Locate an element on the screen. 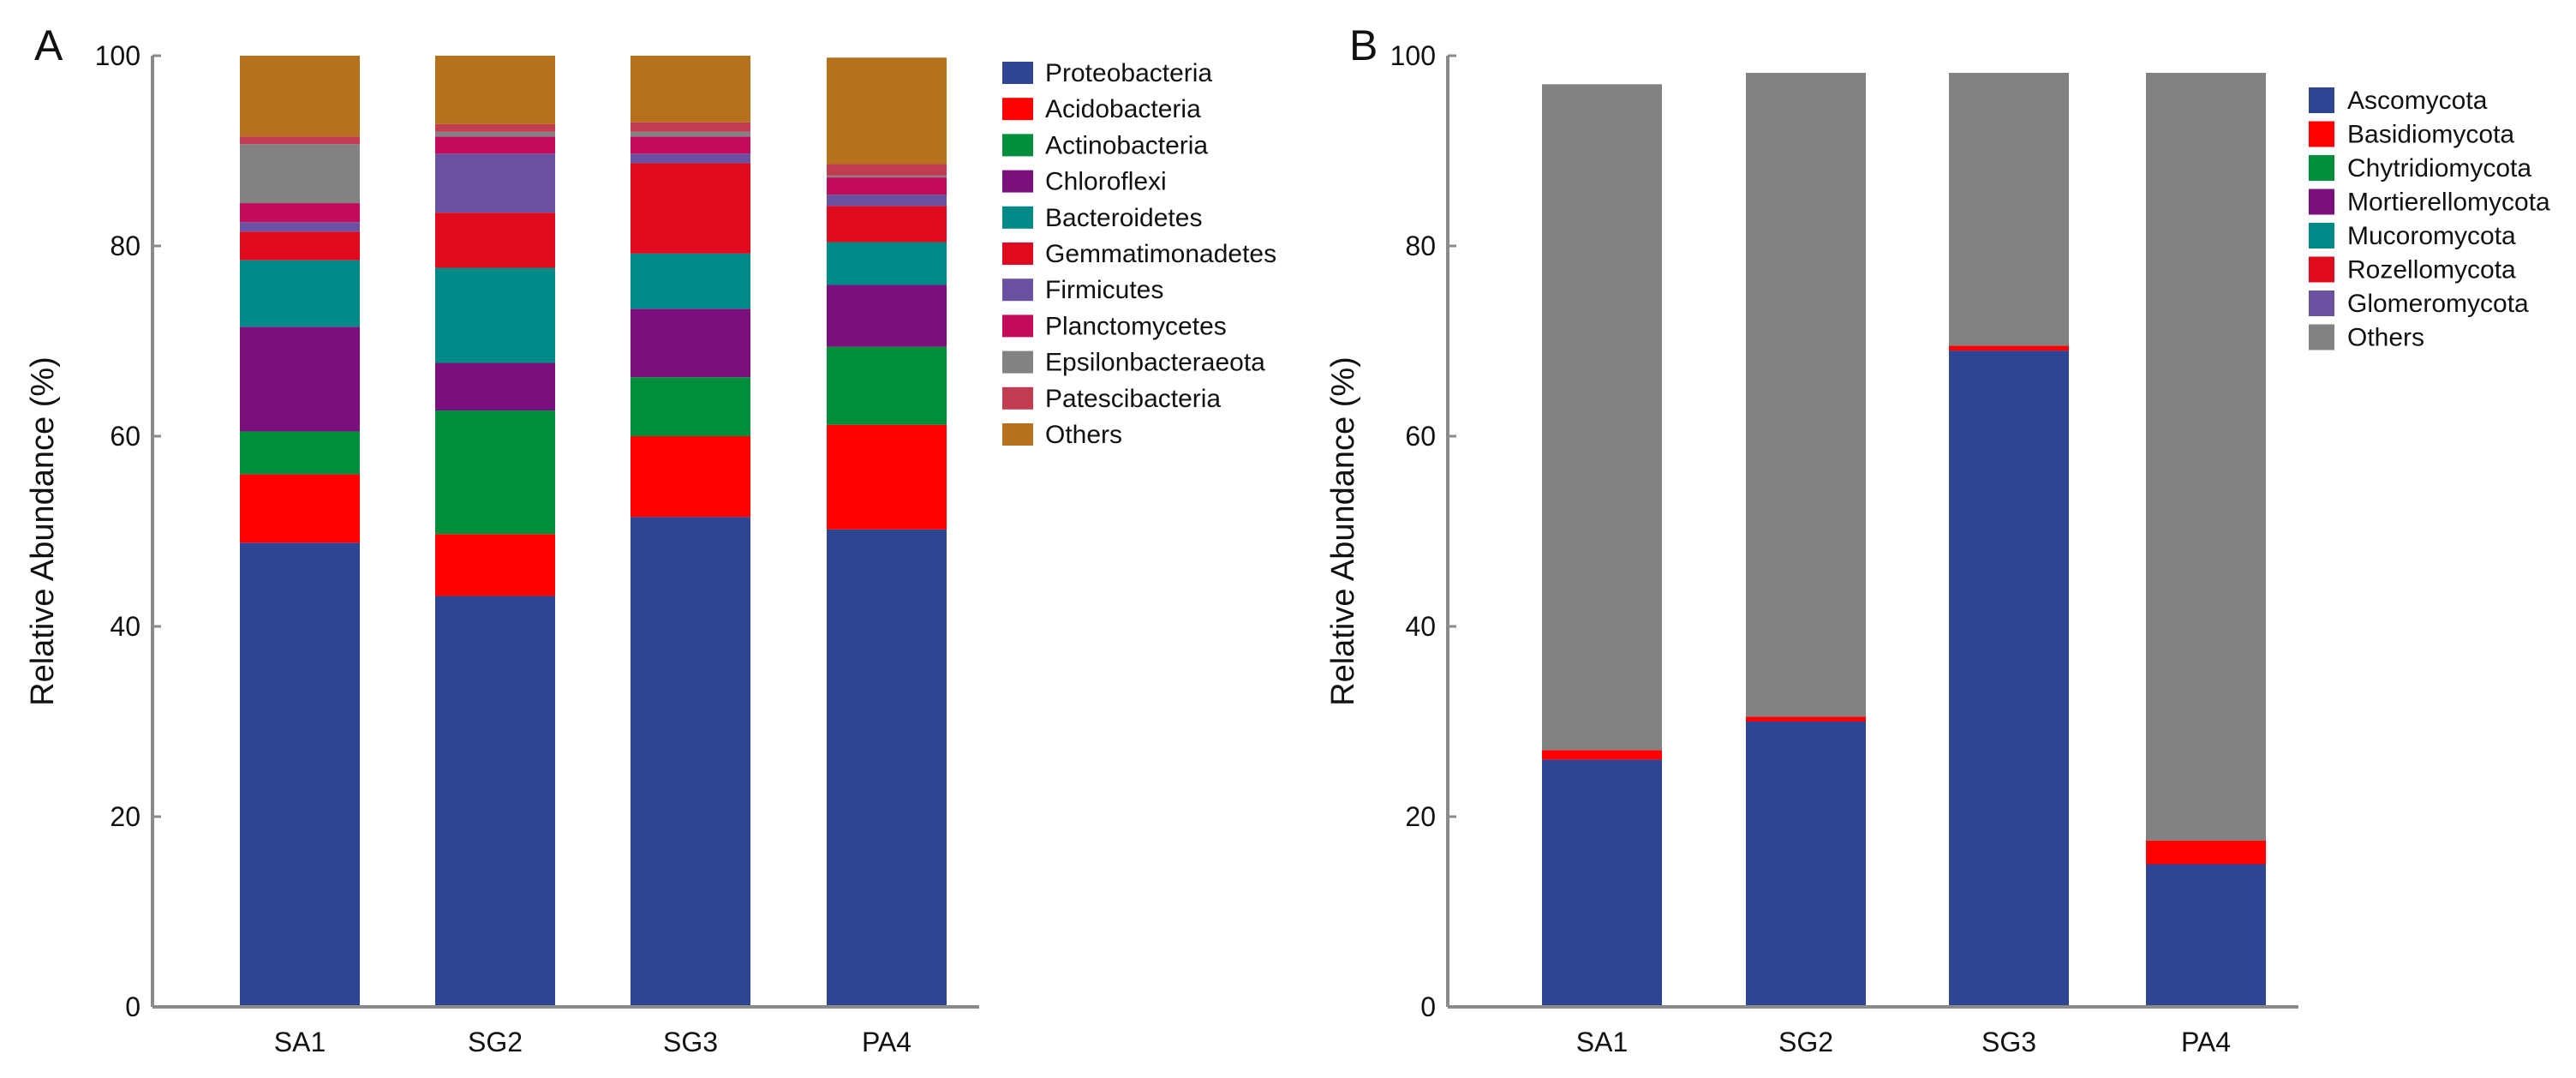  bar-pa4-planctomycetes is located at coordinates (887, 186).